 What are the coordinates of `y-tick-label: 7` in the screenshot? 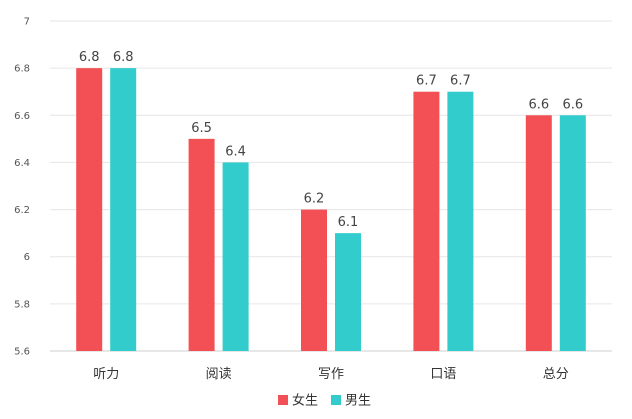 It's located at (27, 22).